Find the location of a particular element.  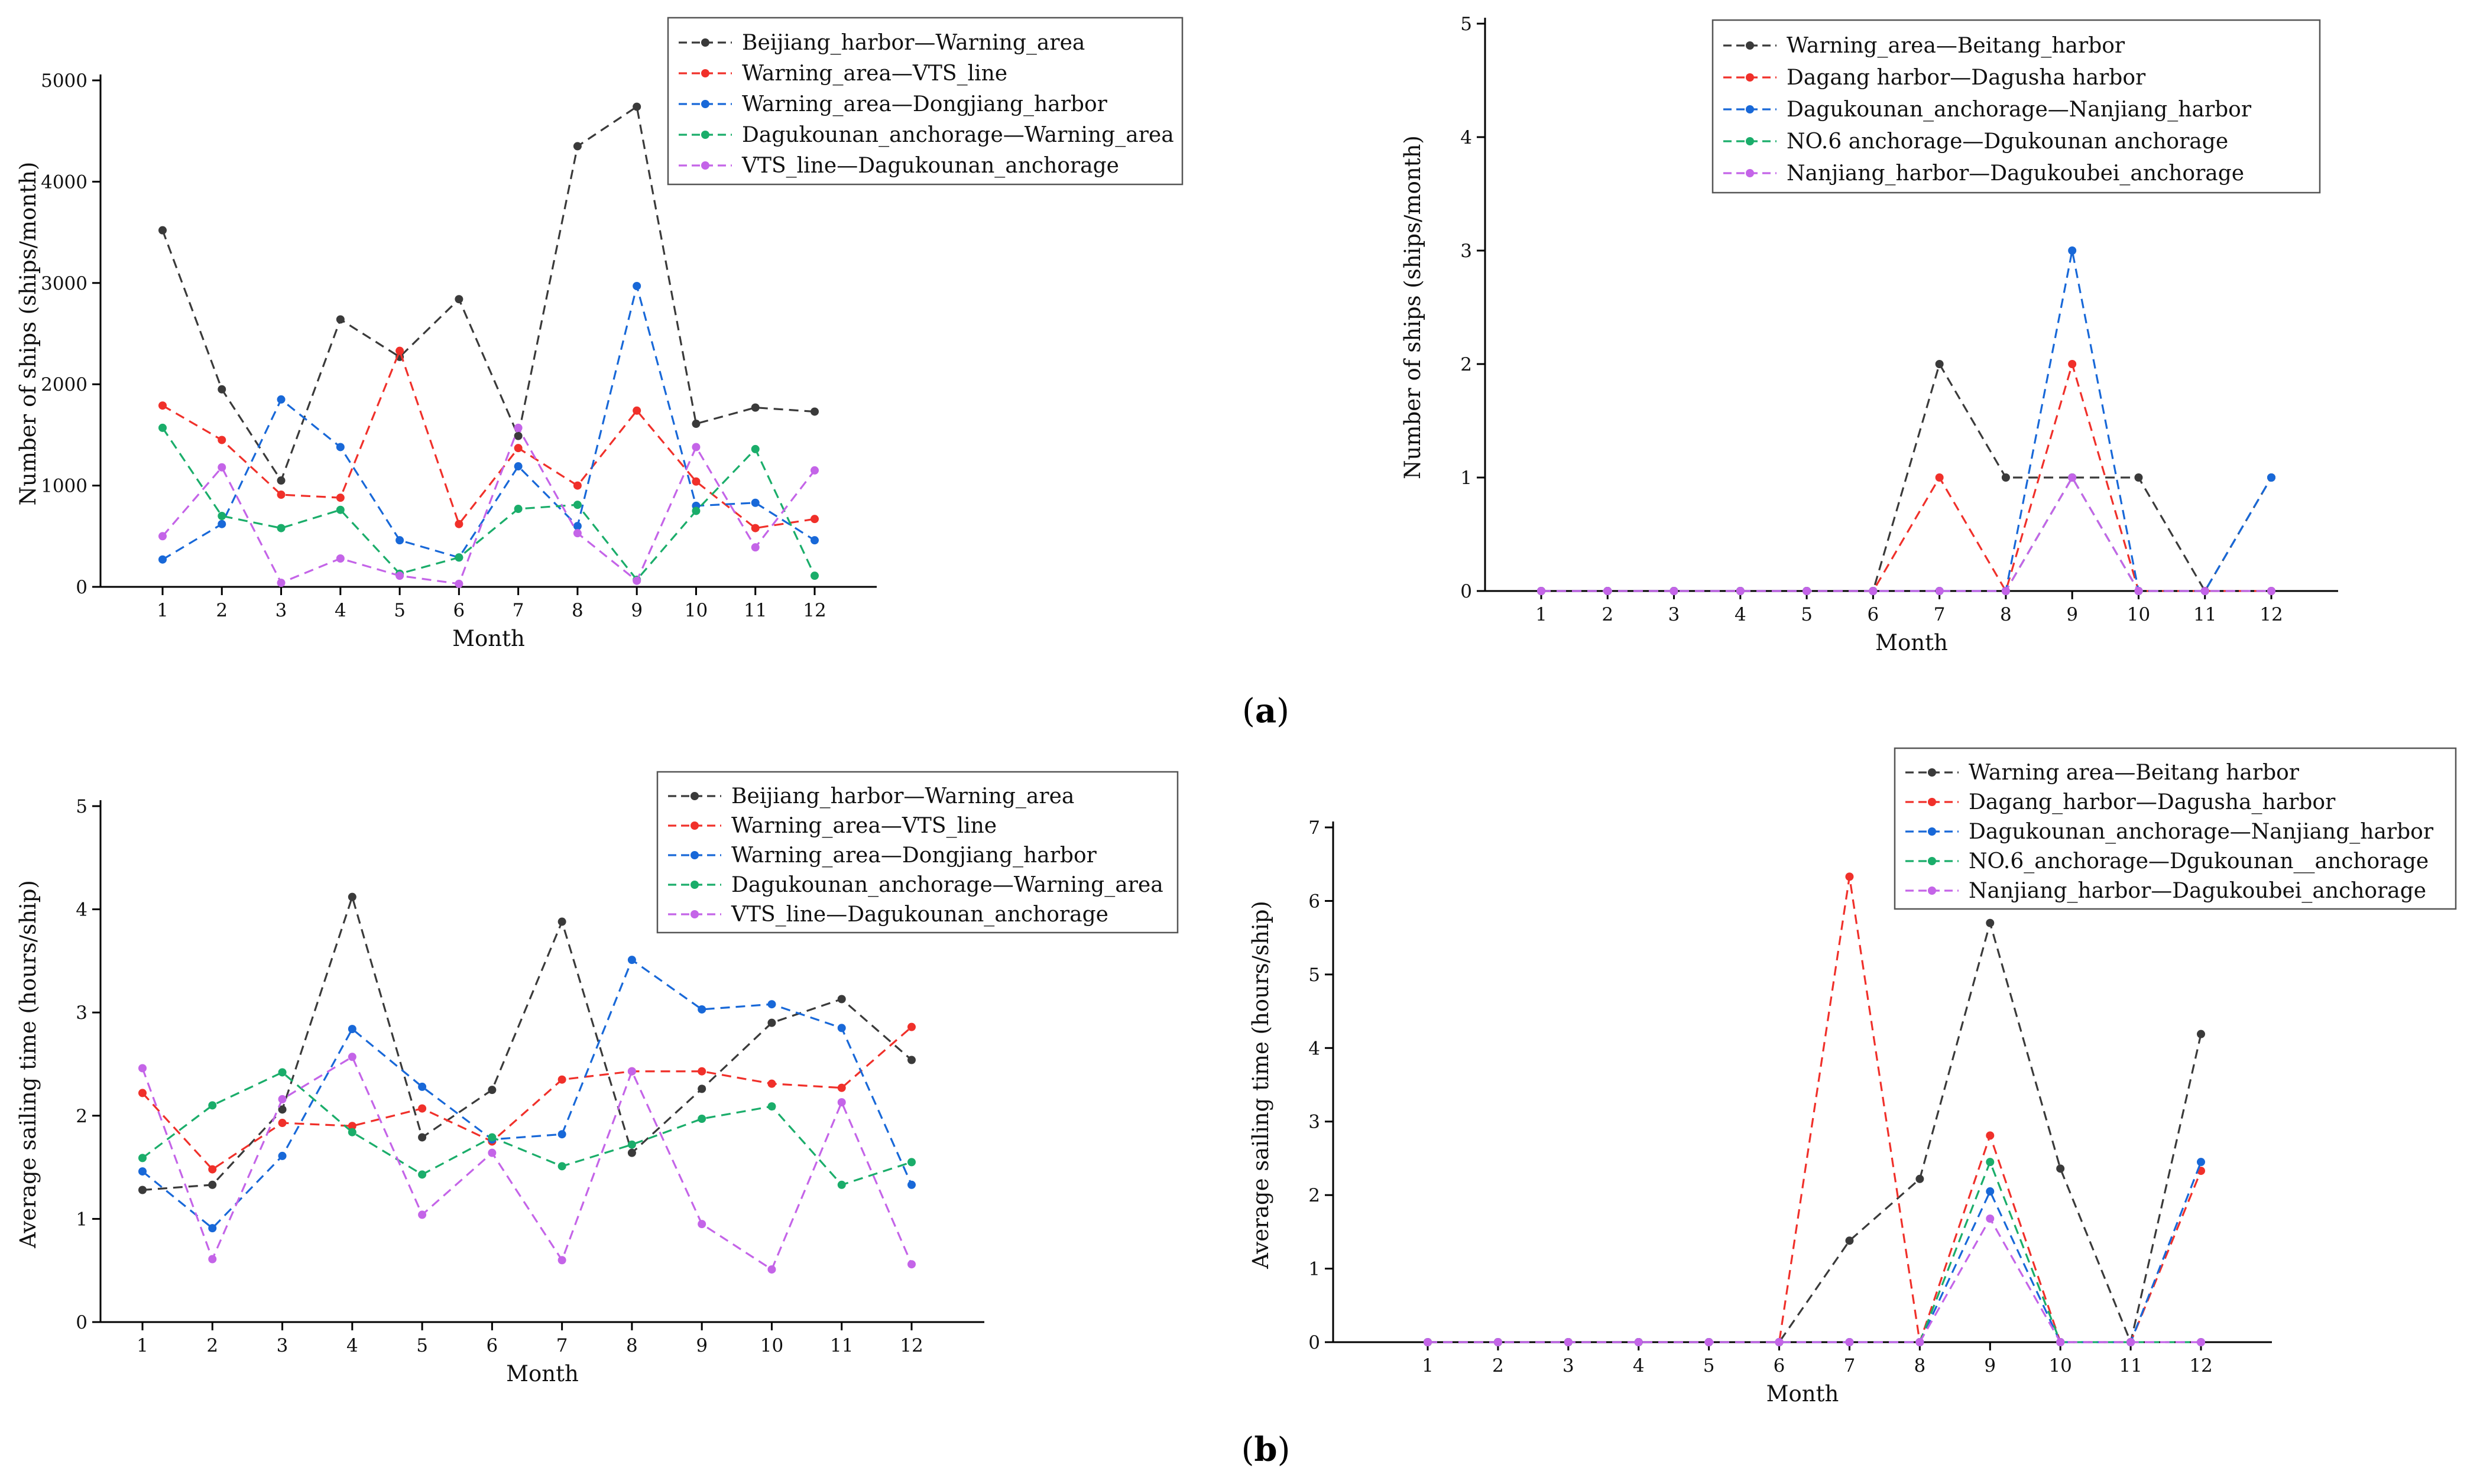

x-tick-label: 5 is located at coordinates (422, 1345).